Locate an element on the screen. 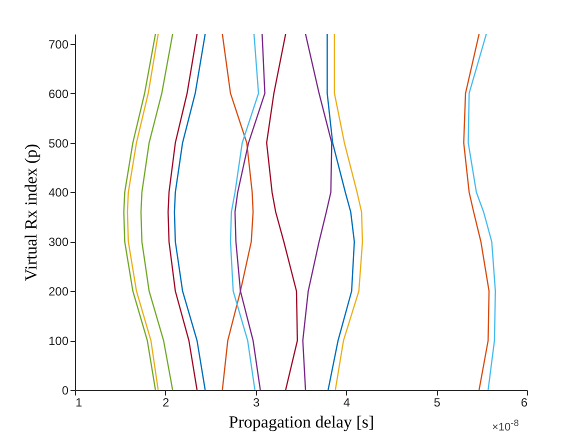 The height and width of the screenshot is (440, 586). y-axis-title: Virtual Rx index (p) is located at coordinates (30, 213).